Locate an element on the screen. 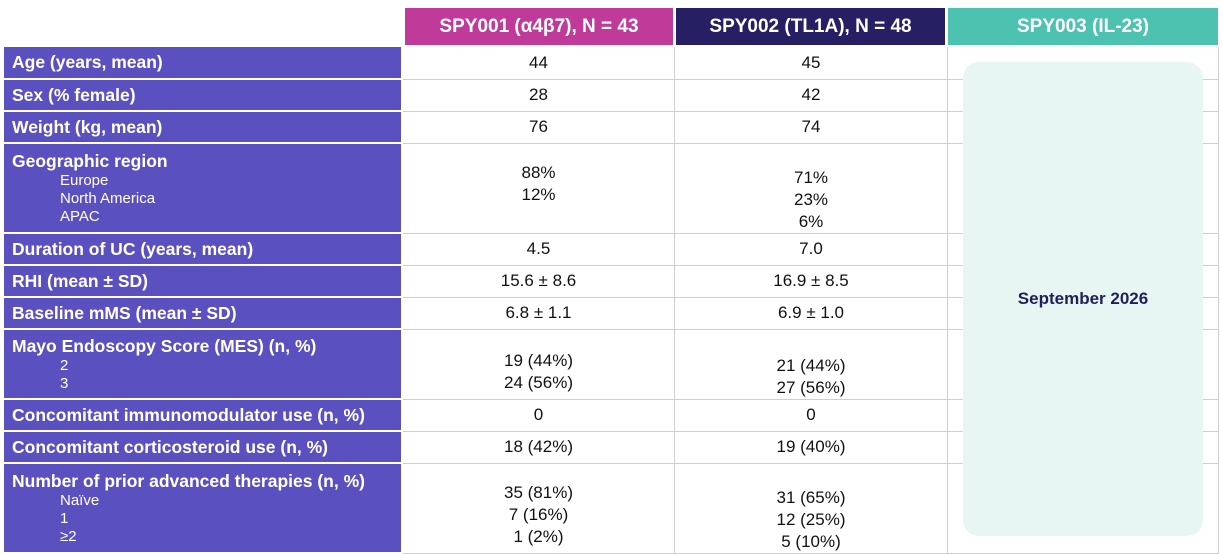 This screenshot has width=1222, height=556. sub-label: Europe is located at coordinates (84, 180).